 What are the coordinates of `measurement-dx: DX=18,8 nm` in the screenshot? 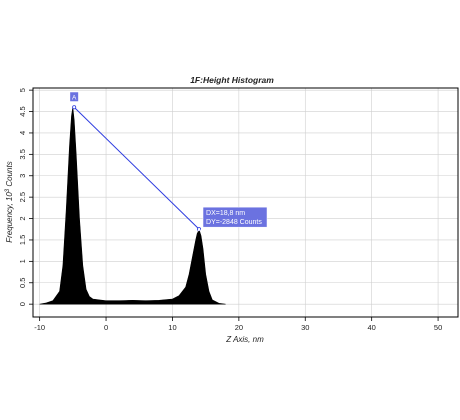 It's located at (225, 213).